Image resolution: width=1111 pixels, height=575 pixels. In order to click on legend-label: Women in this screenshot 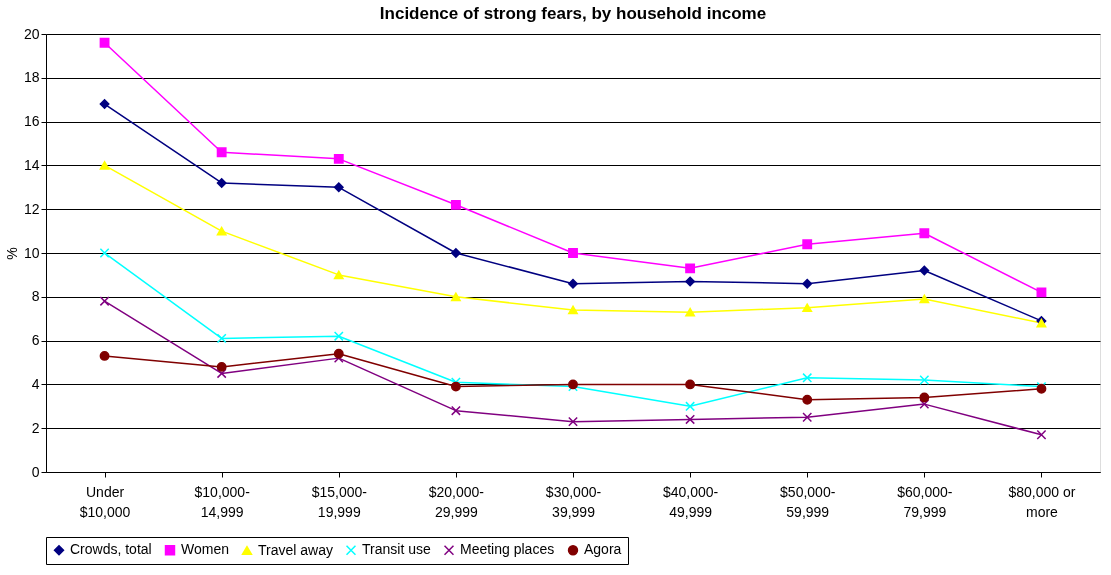, I will do `click(205, 549)`.